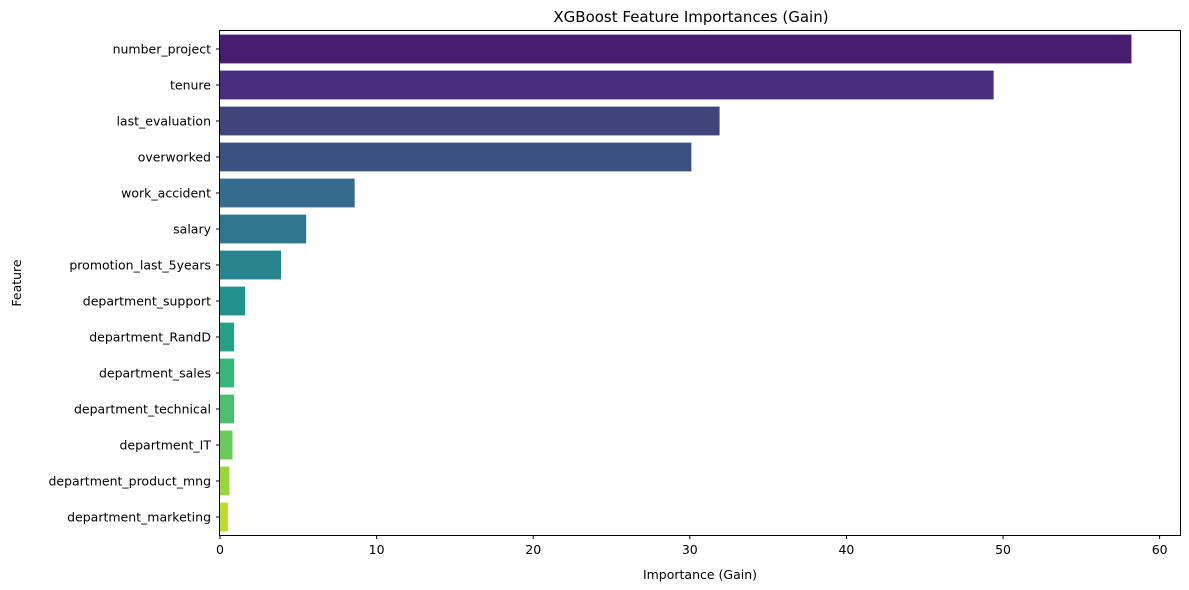 This screenshot has width=1189, height=590. I want to click on bar-tenure, so click(607, 85).